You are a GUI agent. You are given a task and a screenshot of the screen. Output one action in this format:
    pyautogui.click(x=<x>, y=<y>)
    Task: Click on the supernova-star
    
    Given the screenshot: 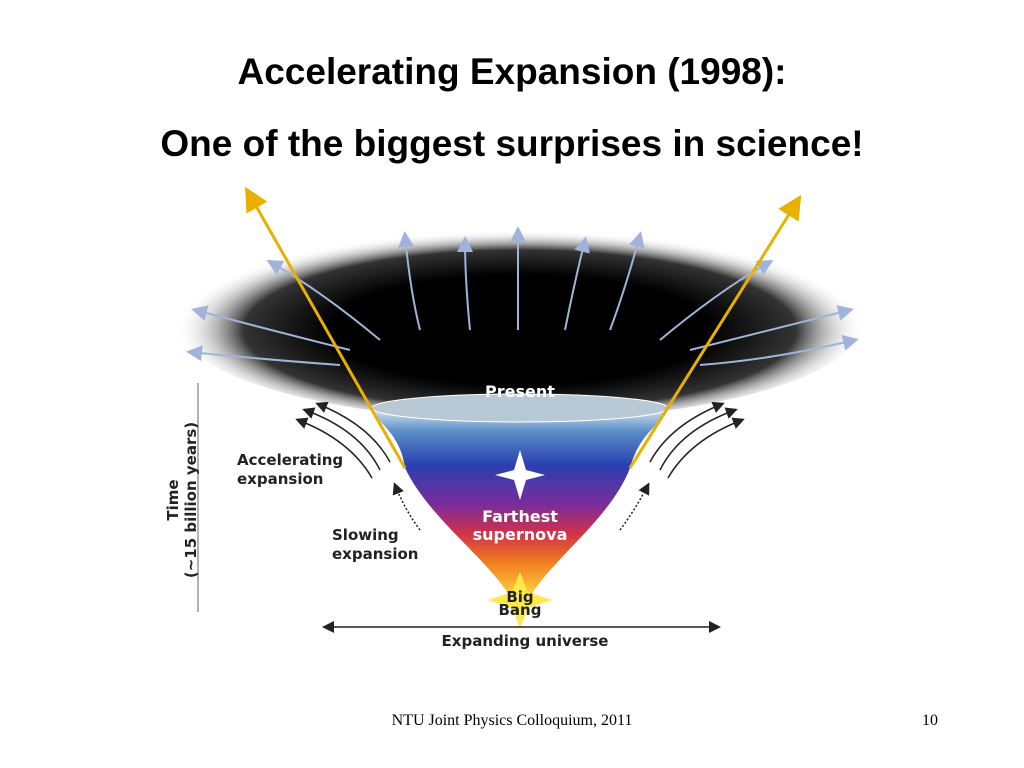 What is the action you would take?
    pyautogui.click(x=520, y=475)
    